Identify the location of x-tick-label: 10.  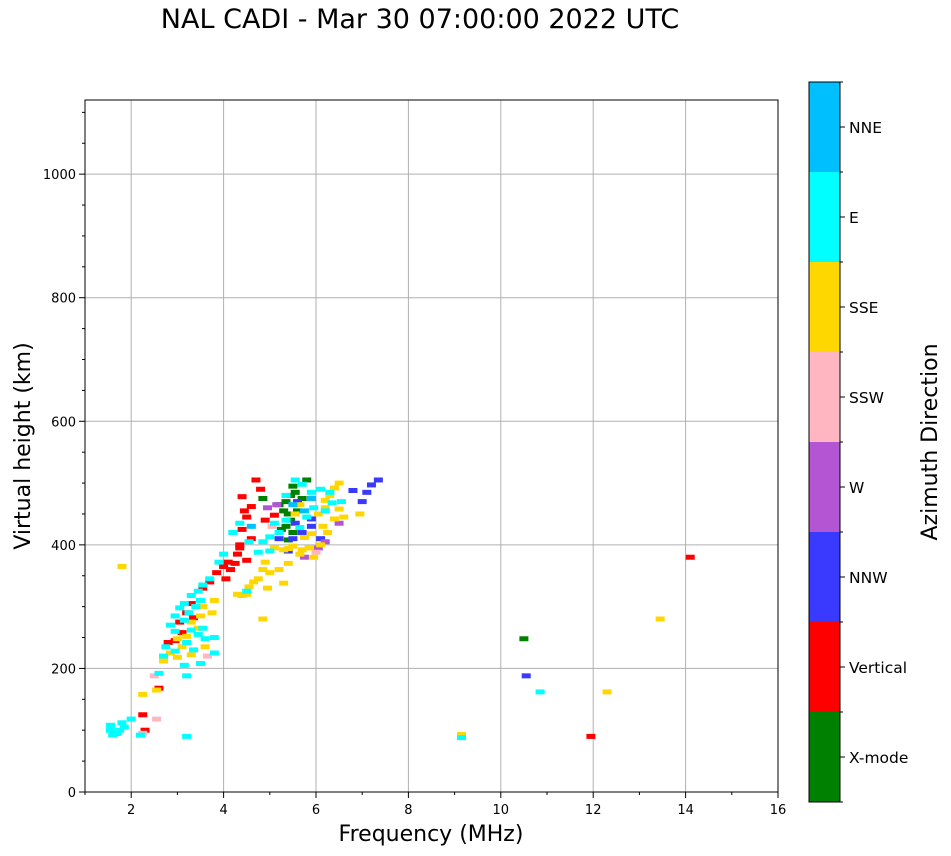
(501, 810).